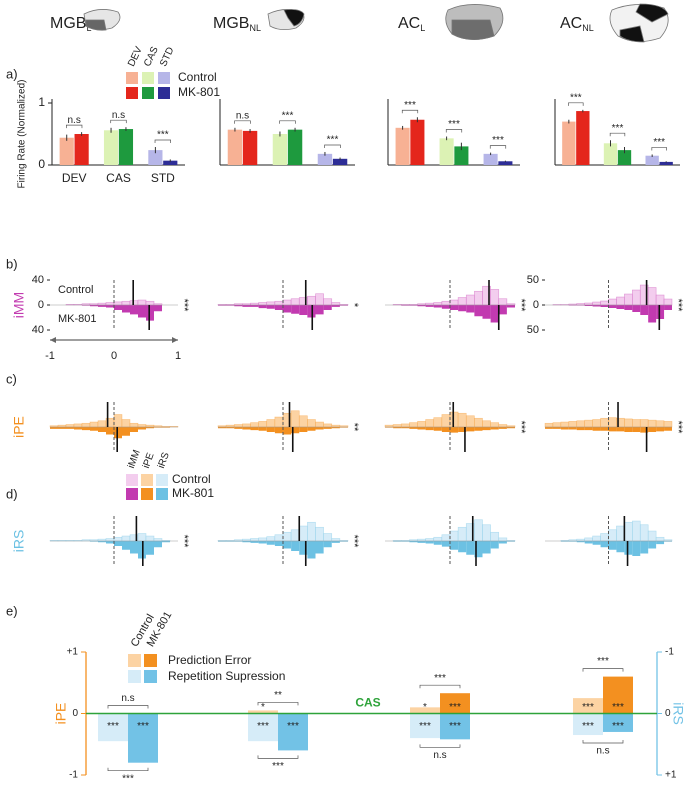 The height and width of the screenshot is (806, 685). Describe the element at coordinates (164, 460) in the screenshot. I see `legend-measure: iRS` at that location.